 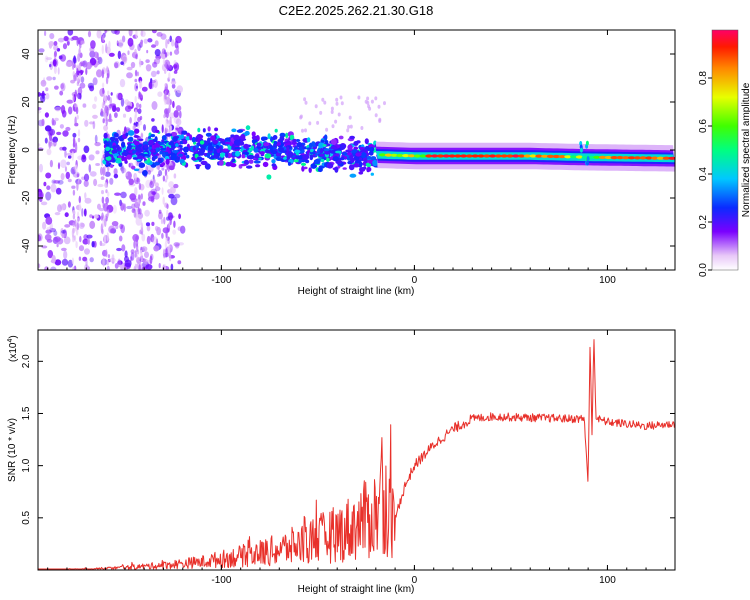 I want to click on snr-y-tick-label: 1.5, so click(x=26, y=413).